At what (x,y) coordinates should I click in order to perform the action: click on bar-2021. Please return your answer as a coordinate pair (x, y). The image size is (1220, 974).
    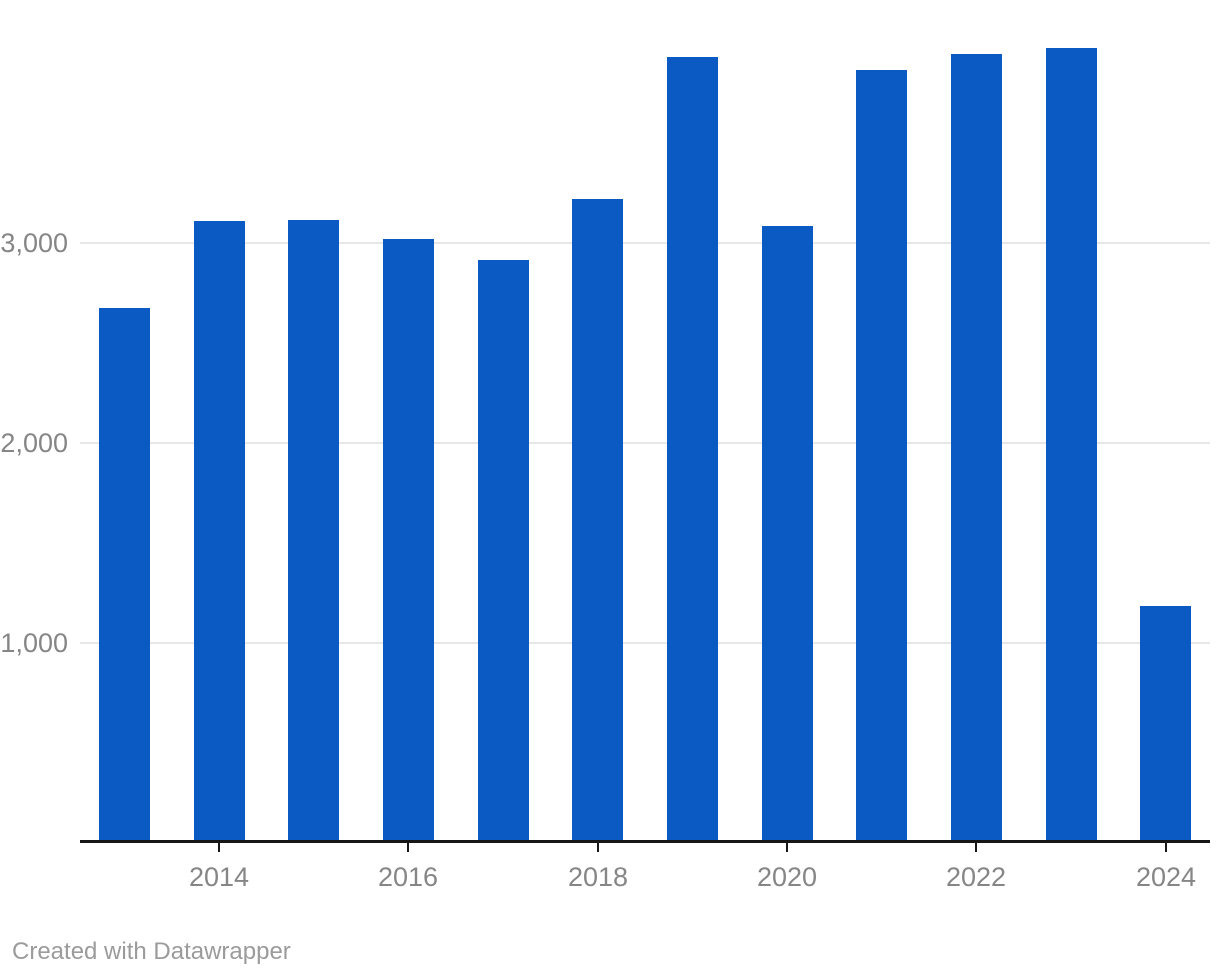
    Looking at the image, I should click on (881, 456).